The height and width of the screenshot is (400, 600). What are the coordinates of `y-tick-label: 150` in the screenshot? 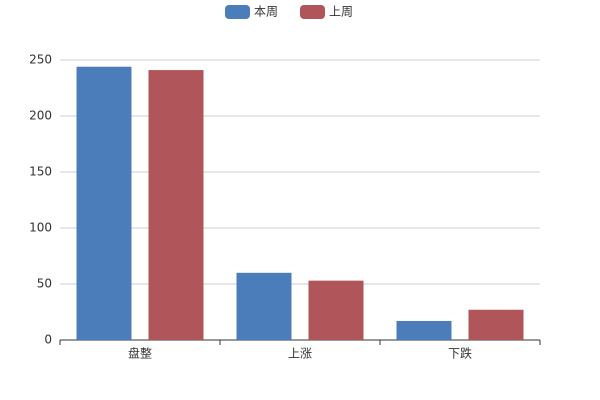 It's located at (40, 172).